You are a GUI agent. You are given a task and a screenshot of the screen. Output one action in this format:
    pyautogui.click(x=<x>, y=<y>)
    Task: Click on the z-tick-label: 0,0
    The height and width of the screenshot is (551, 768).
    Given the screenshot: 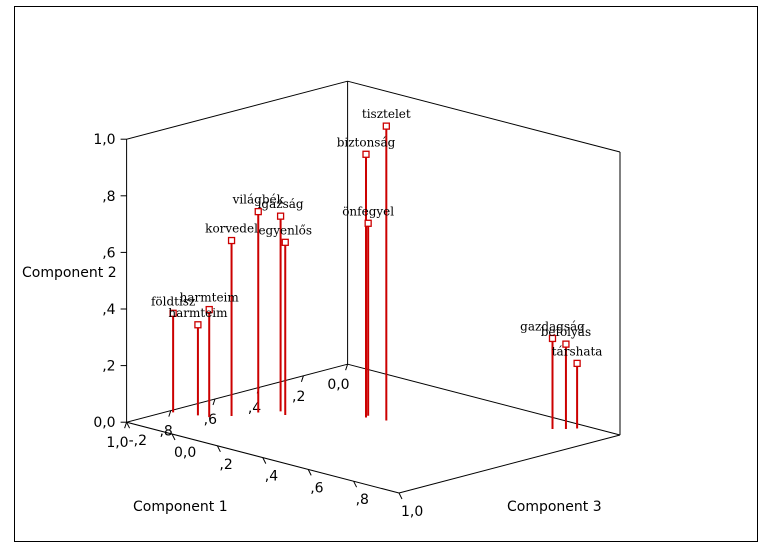 What is the action you would take?
    pyautogui.click(x=185, y=453)
    